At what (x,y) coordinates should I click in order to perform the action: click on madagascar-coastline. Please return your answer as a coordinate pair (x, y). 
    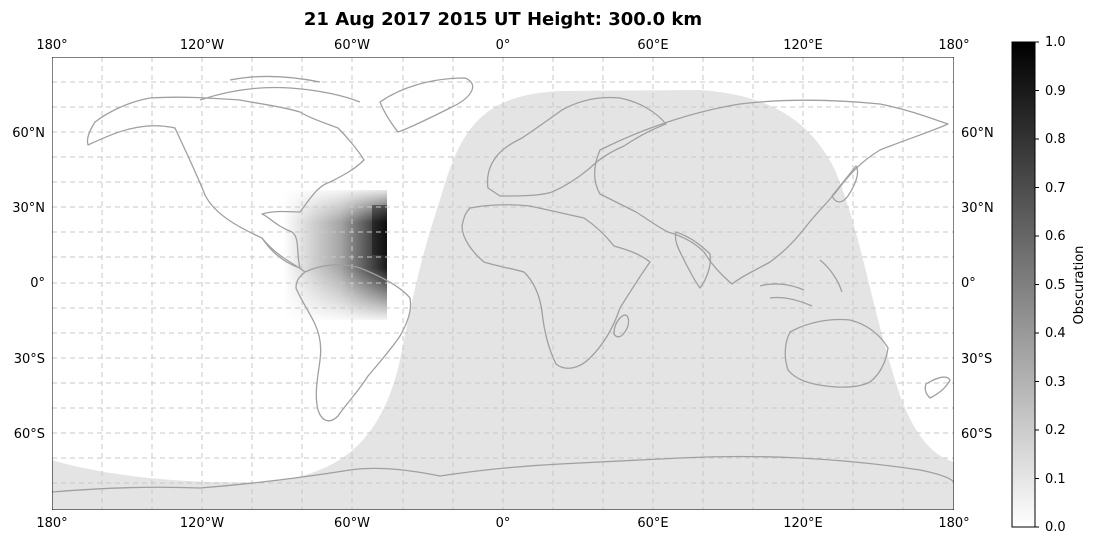
    Looking at the image, I should click on (621, 326).